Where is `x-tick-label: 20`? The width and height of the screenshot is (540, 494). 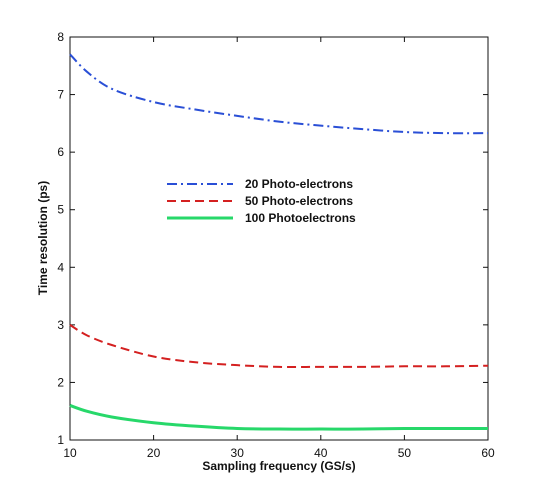 x-tick-label: 20 is located at coordinates (154, 453).